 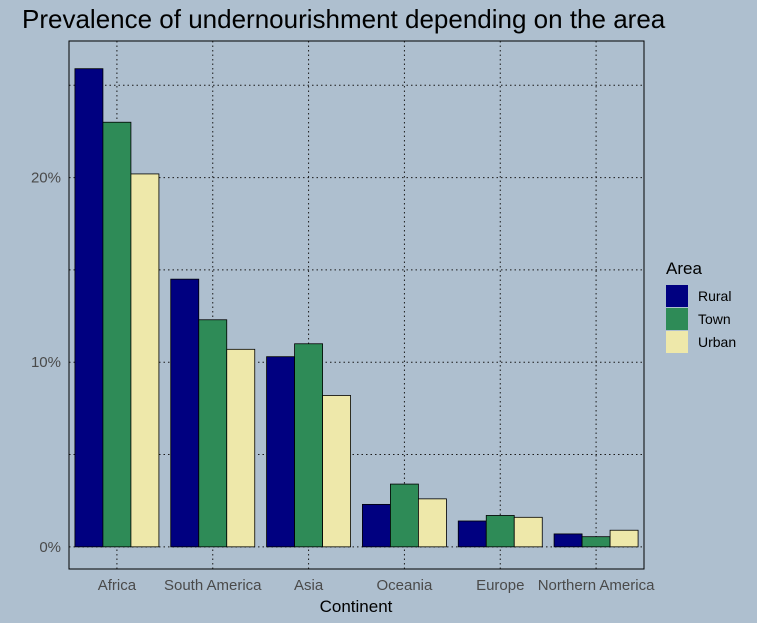 I want to click on bar-town-europe, so click(x=500, y=531).